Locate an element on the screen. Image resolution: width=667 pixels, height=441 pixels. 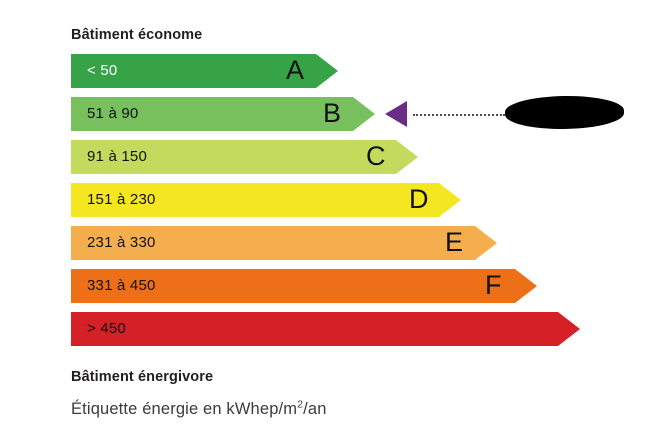
energy-band-letter-e: E is located at coordinates (454, 242).